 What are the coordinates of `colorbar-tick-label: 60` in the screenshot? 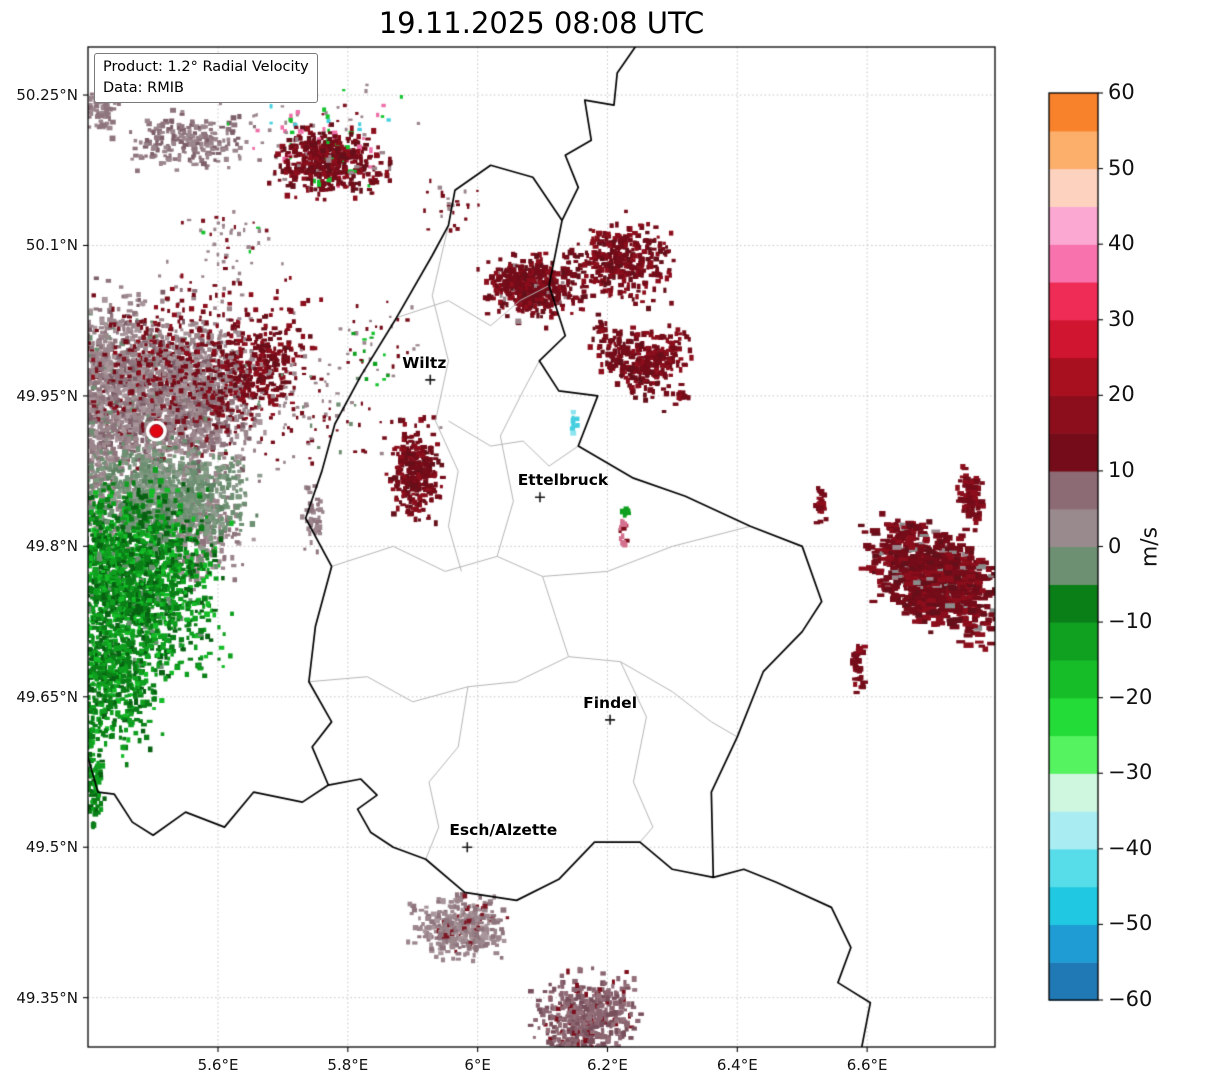 It's located at (1121, 92).